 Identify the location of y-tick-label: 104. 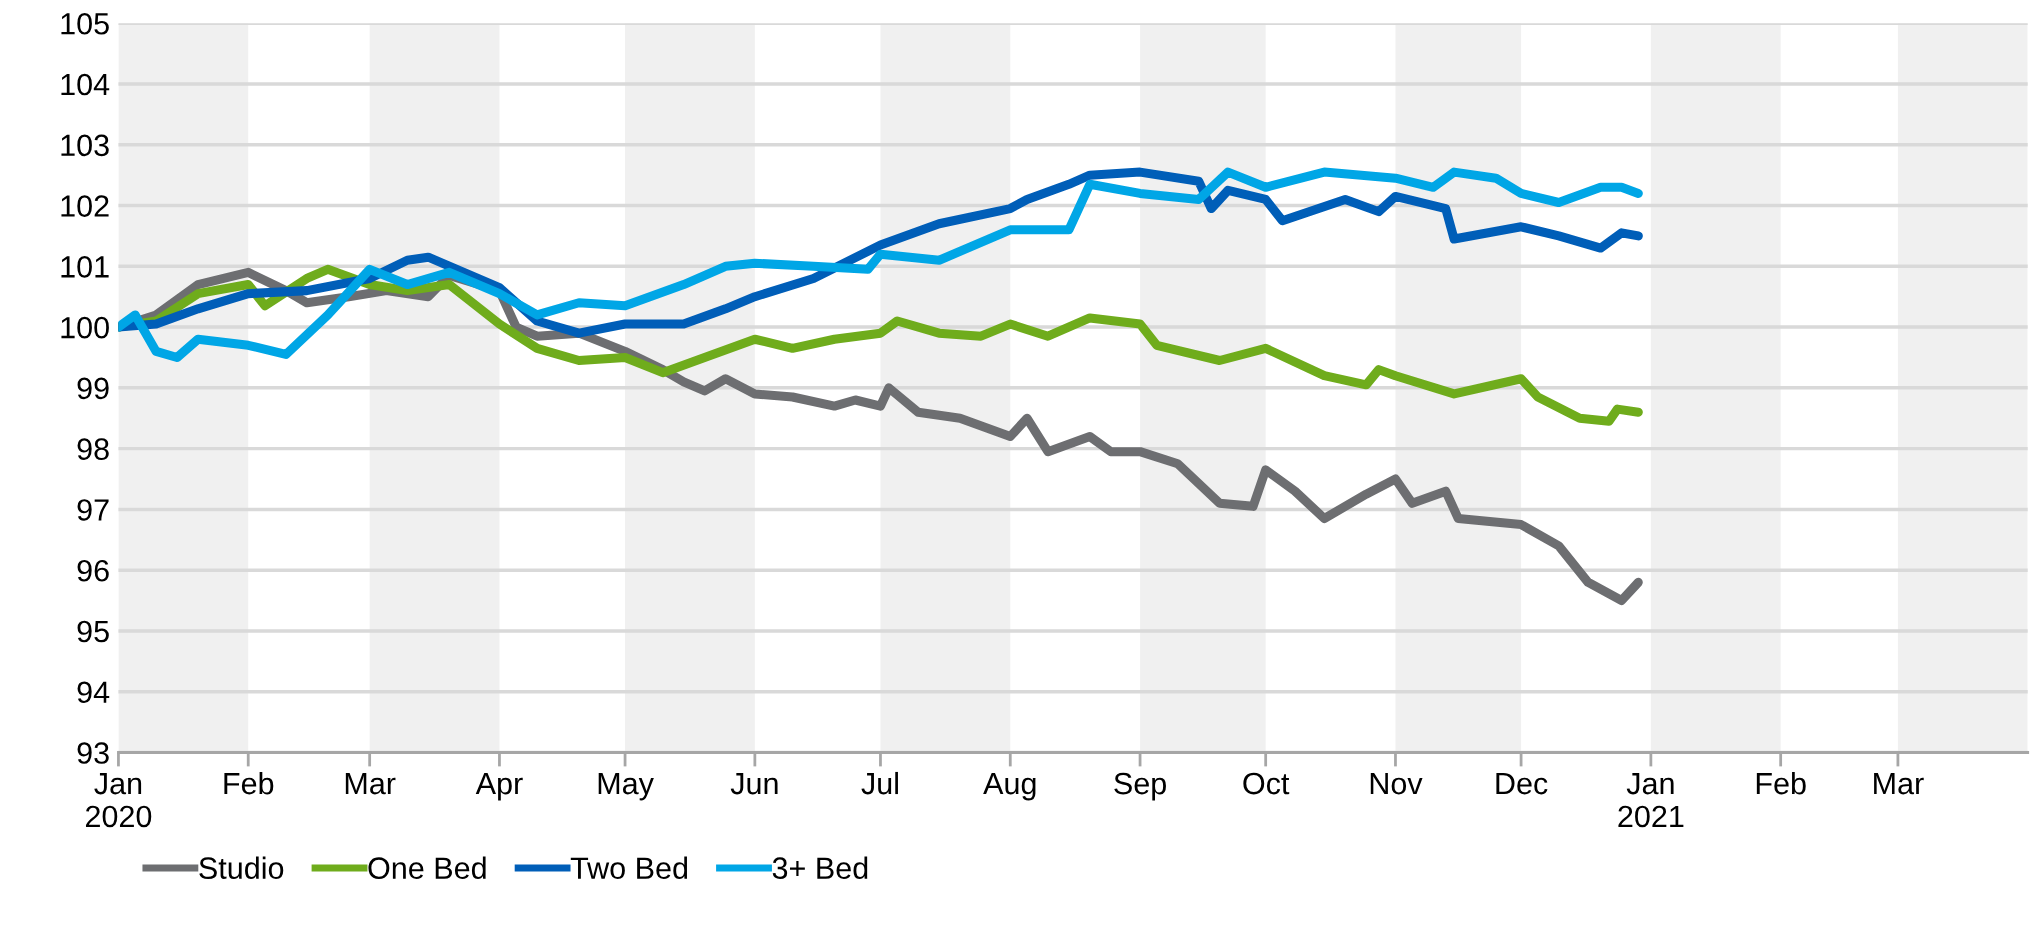
(85, 84).